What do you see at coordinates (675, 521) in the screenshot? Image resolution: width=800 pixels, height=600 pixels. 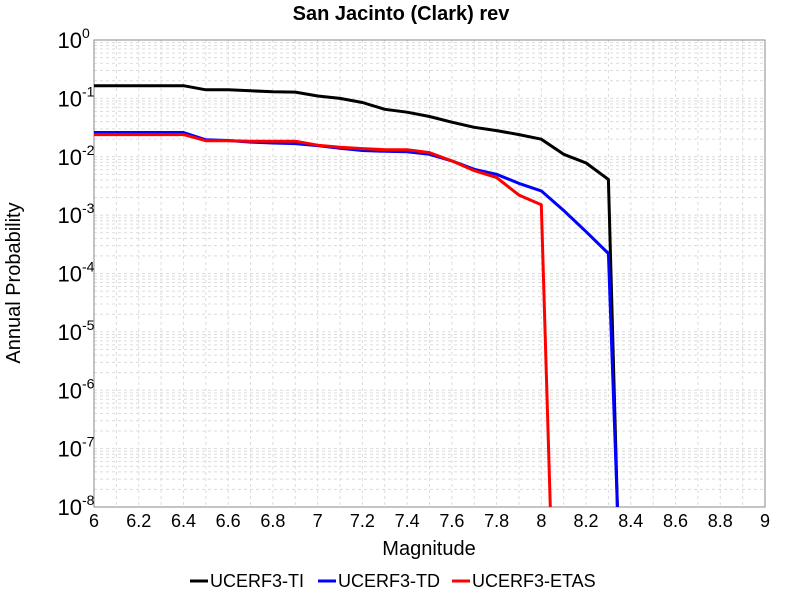 I see `x-tick-label: 8.6` at bounding box center [675, 521].